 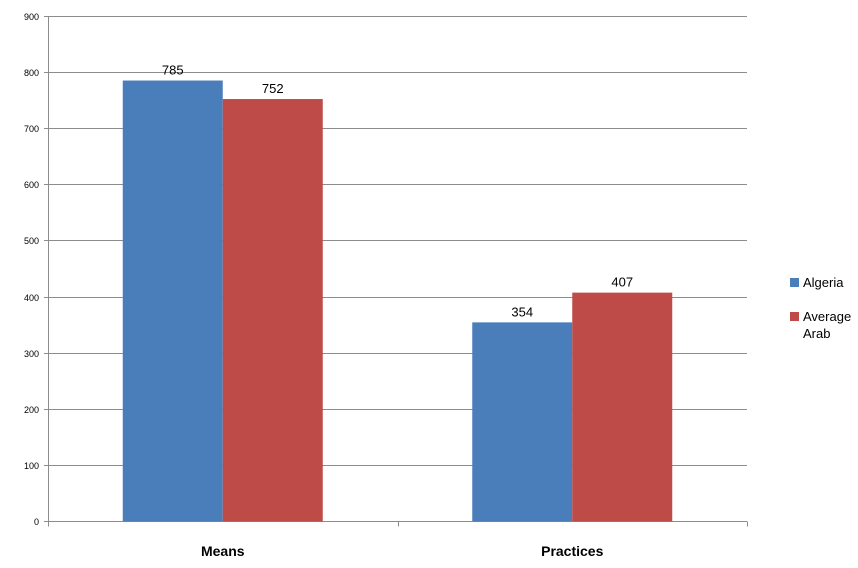 I want to click on y-tick-label-0: 0, so click(x=36, y=522).